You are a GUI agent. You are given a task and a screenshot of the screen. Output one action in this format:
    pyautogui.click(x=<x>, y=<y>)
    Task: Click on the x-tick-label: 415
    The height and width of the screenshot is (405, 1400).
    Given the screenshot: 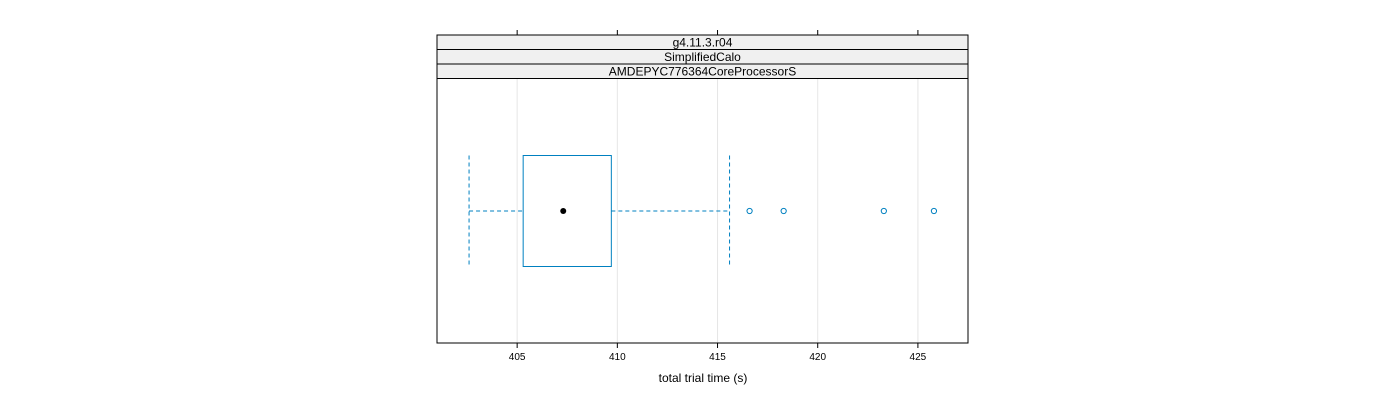 What is the action you would take?
    pyautogui.click(x=717, y=357)
    